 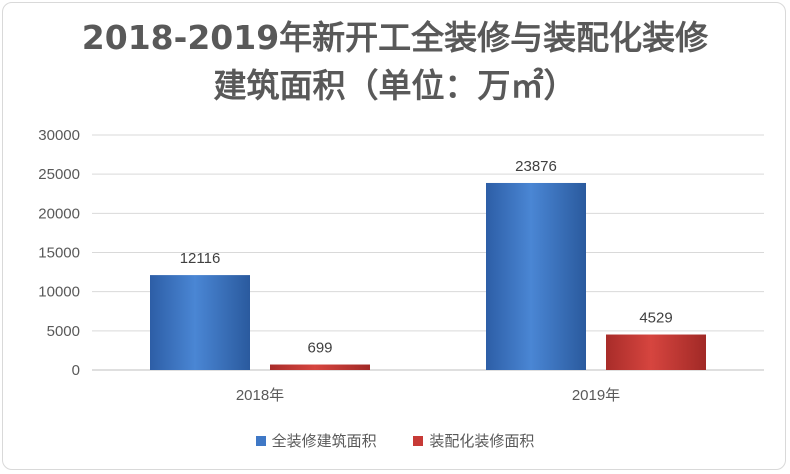 I want to click on legend-item-prefab-decoration: 装配化装修面积, so click(x=473, y=440).